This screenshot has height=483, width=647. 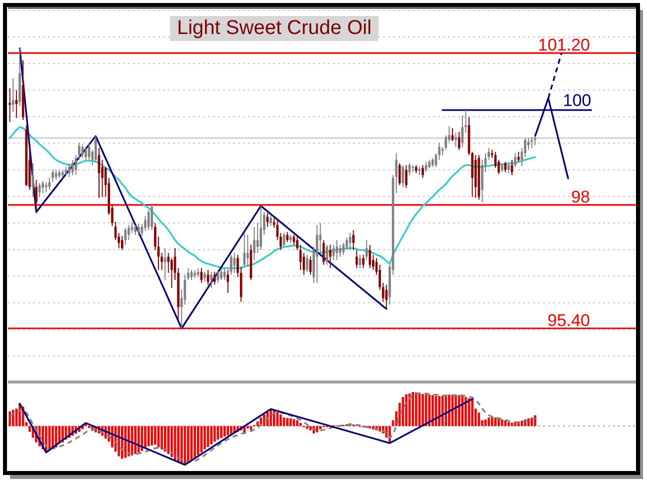 I want to click on series-label: 100, so click(x=577, y=100).